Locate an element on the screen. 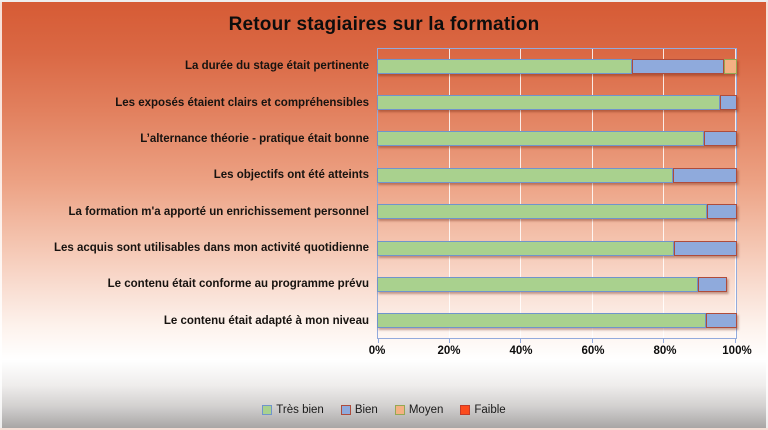 The image size is (768, 430). legend-label: Faible is located at coordinates (490, 410).